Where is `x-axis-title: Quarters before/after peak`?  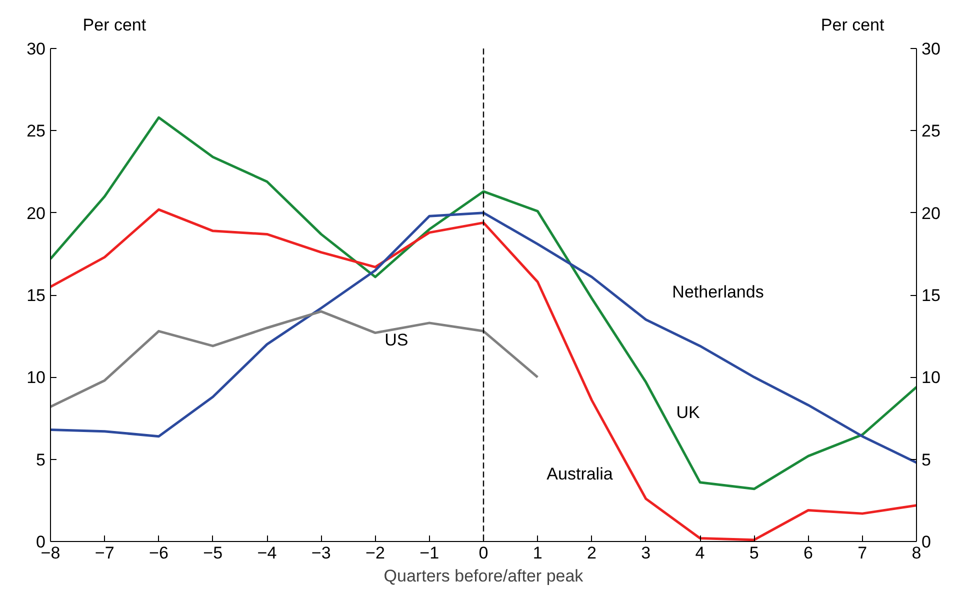
x-axis-title: Quarters before/after peak is located at coordinates (484, 576).